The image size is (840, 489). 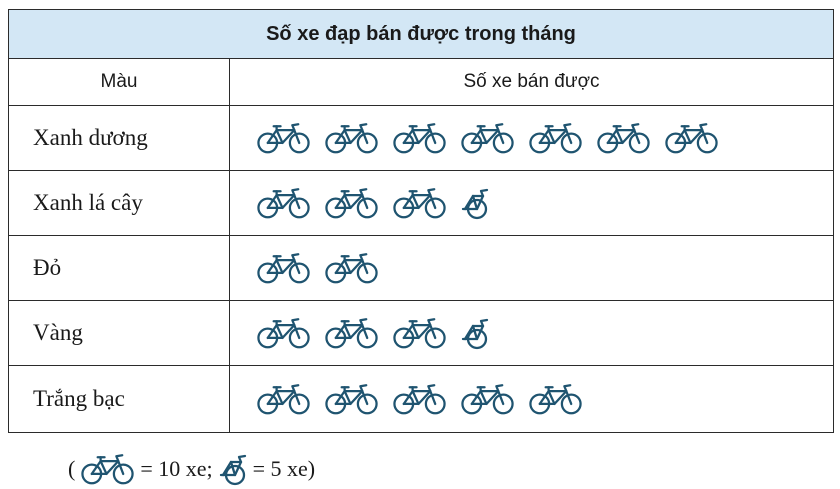 What do you see at coordinates (119, 333) in the screenshot?
I see `row-color-label: Vàng` at bounding box center [119, 333].